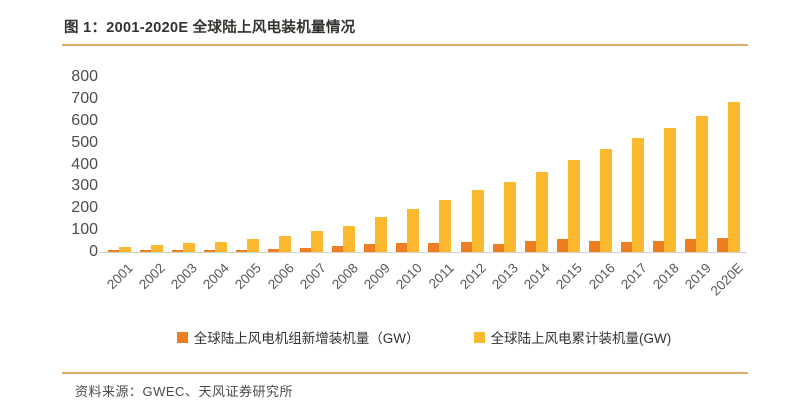 The width and height of the screenshot is (800, 416). Describe the element at coordinates (84, 230) in the screenshot. I see `y-tick-label: 100` at that location.